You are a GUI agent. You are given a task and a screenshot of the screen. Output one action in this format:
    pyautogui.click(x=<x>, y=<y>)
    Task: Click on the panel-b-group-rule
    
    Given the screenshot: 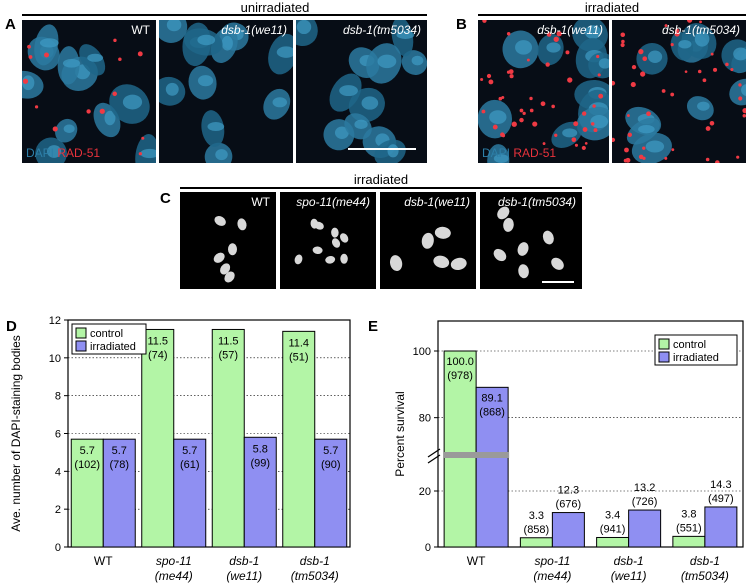 What is the action you would take?
    pyautogui.click(x=612, y=15)
    